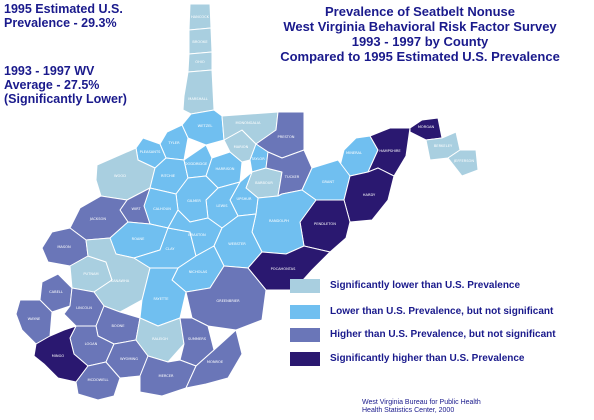 This screenshot has width=594, height=420. Describe the element at coordinates (65, 99) in the screenshot. I see `wv-average-line-3: (Significantly Lower)` at that location.